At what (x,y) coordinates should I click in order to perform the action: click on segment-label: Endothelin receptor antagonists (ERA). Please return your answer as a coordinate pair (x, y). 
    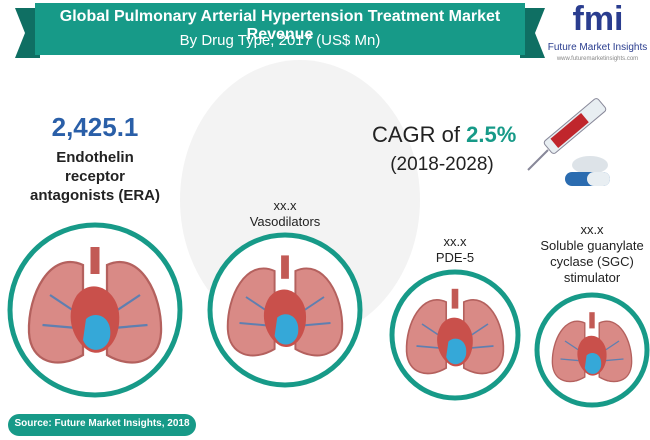
    Looking at the image, I should click on (95, 176).